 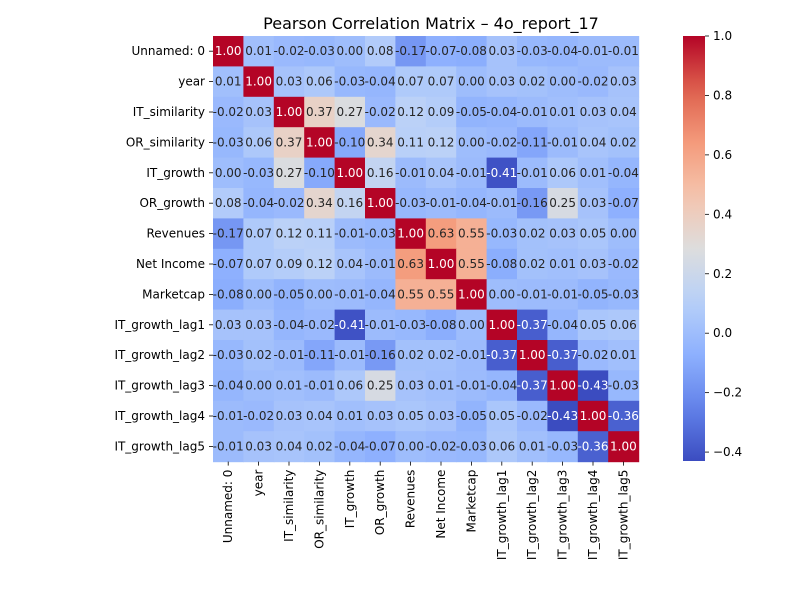 I want to click on x-tick-label: IT_growth_lag3, so click(x=563, y=515).